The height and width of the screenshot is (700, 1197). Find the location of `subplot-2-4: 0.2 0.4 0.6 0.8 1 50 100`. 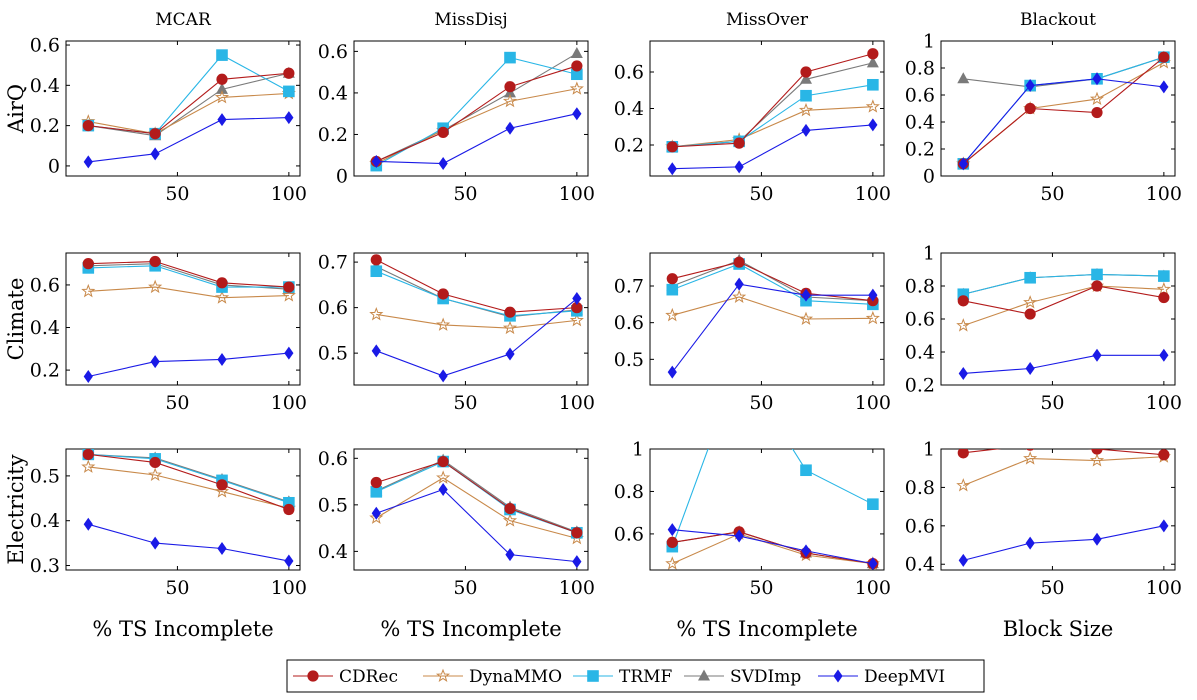

subplot-2-4: 0.2 0.4 0.6 0.8 1 50 100 is located at coordinates (1043, 329).